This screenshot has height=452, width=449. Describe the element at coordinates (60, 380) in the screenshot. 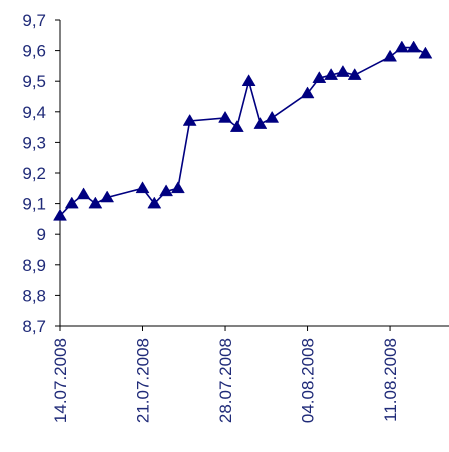

I see `x-tick-label: 14.07.2008` at that location.